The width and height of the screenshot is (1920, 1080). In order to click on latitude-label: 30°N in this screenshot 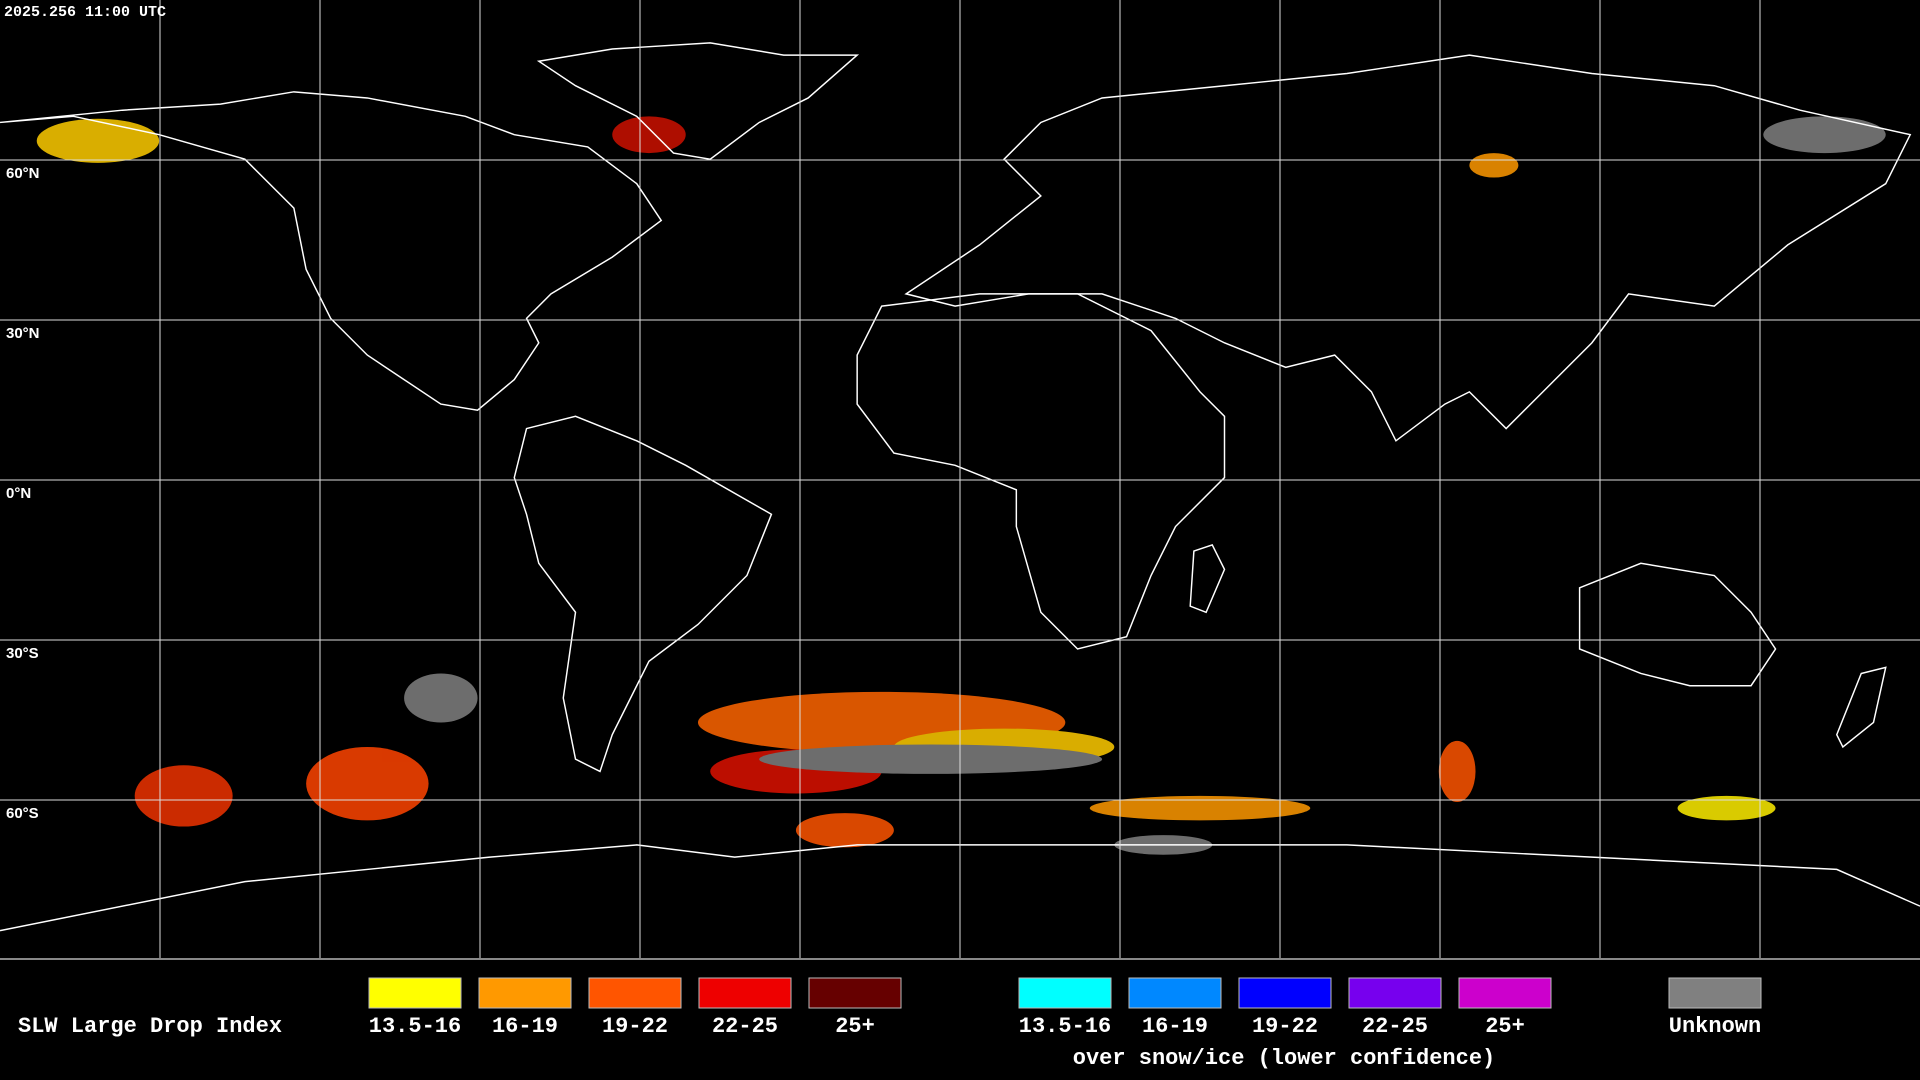, I will do `click(23, 333)`.